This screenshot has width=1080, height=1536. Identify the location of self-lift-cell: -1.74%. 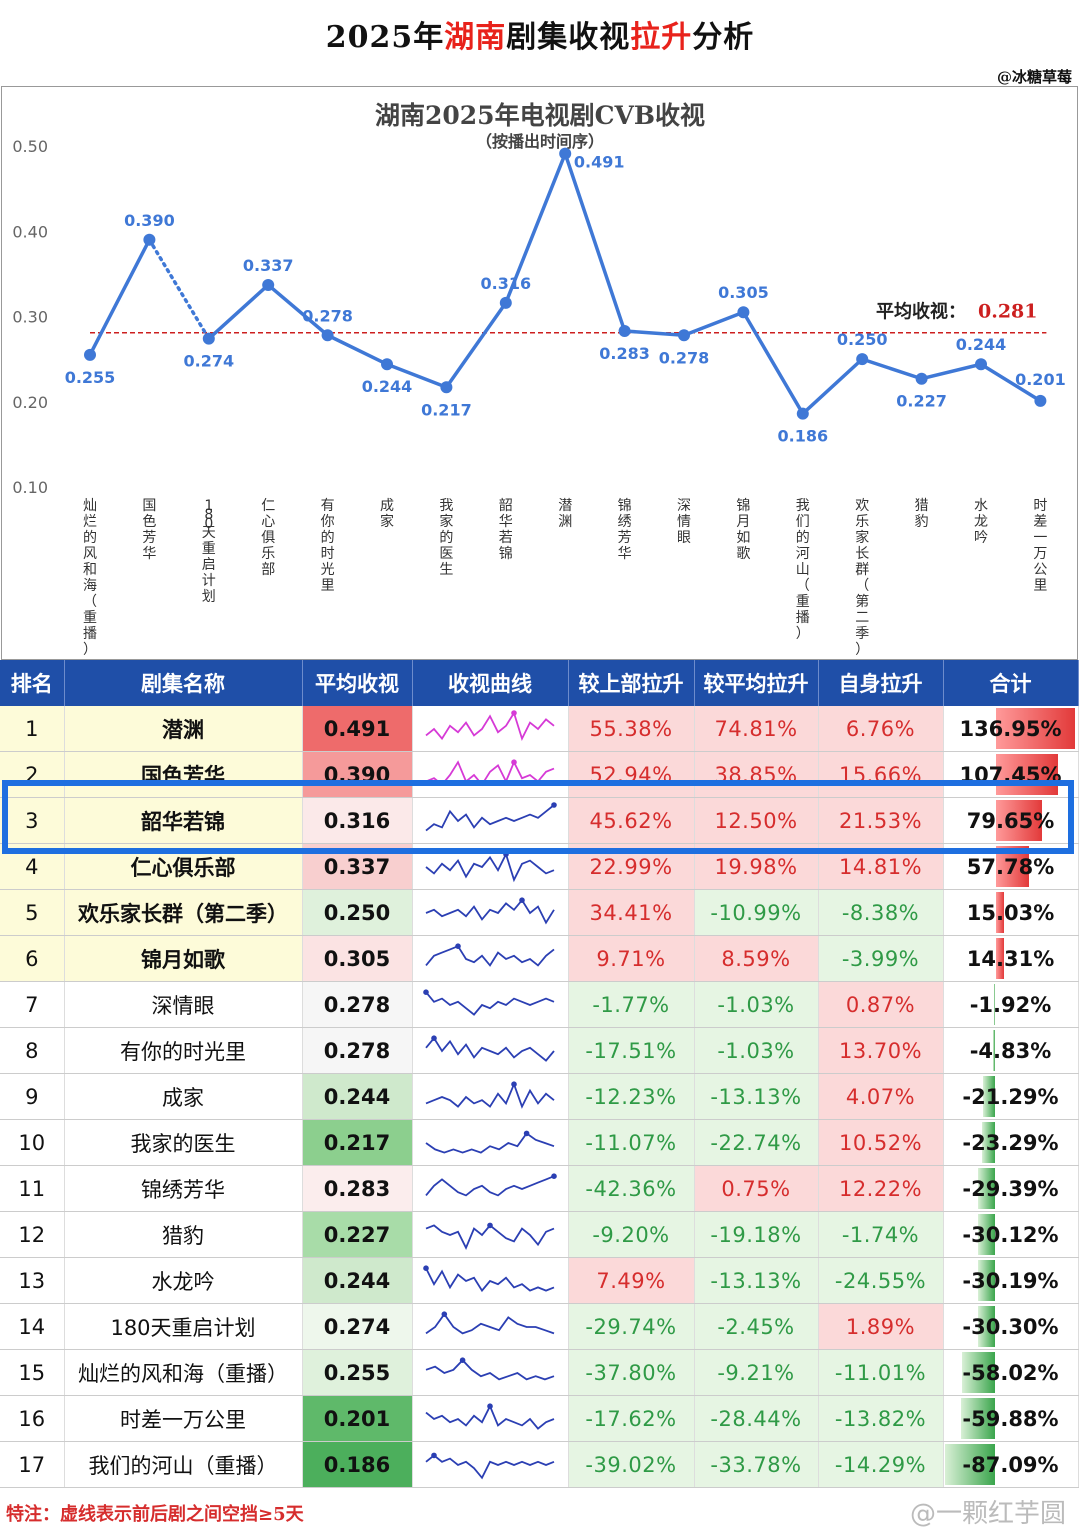
(881, 1234).